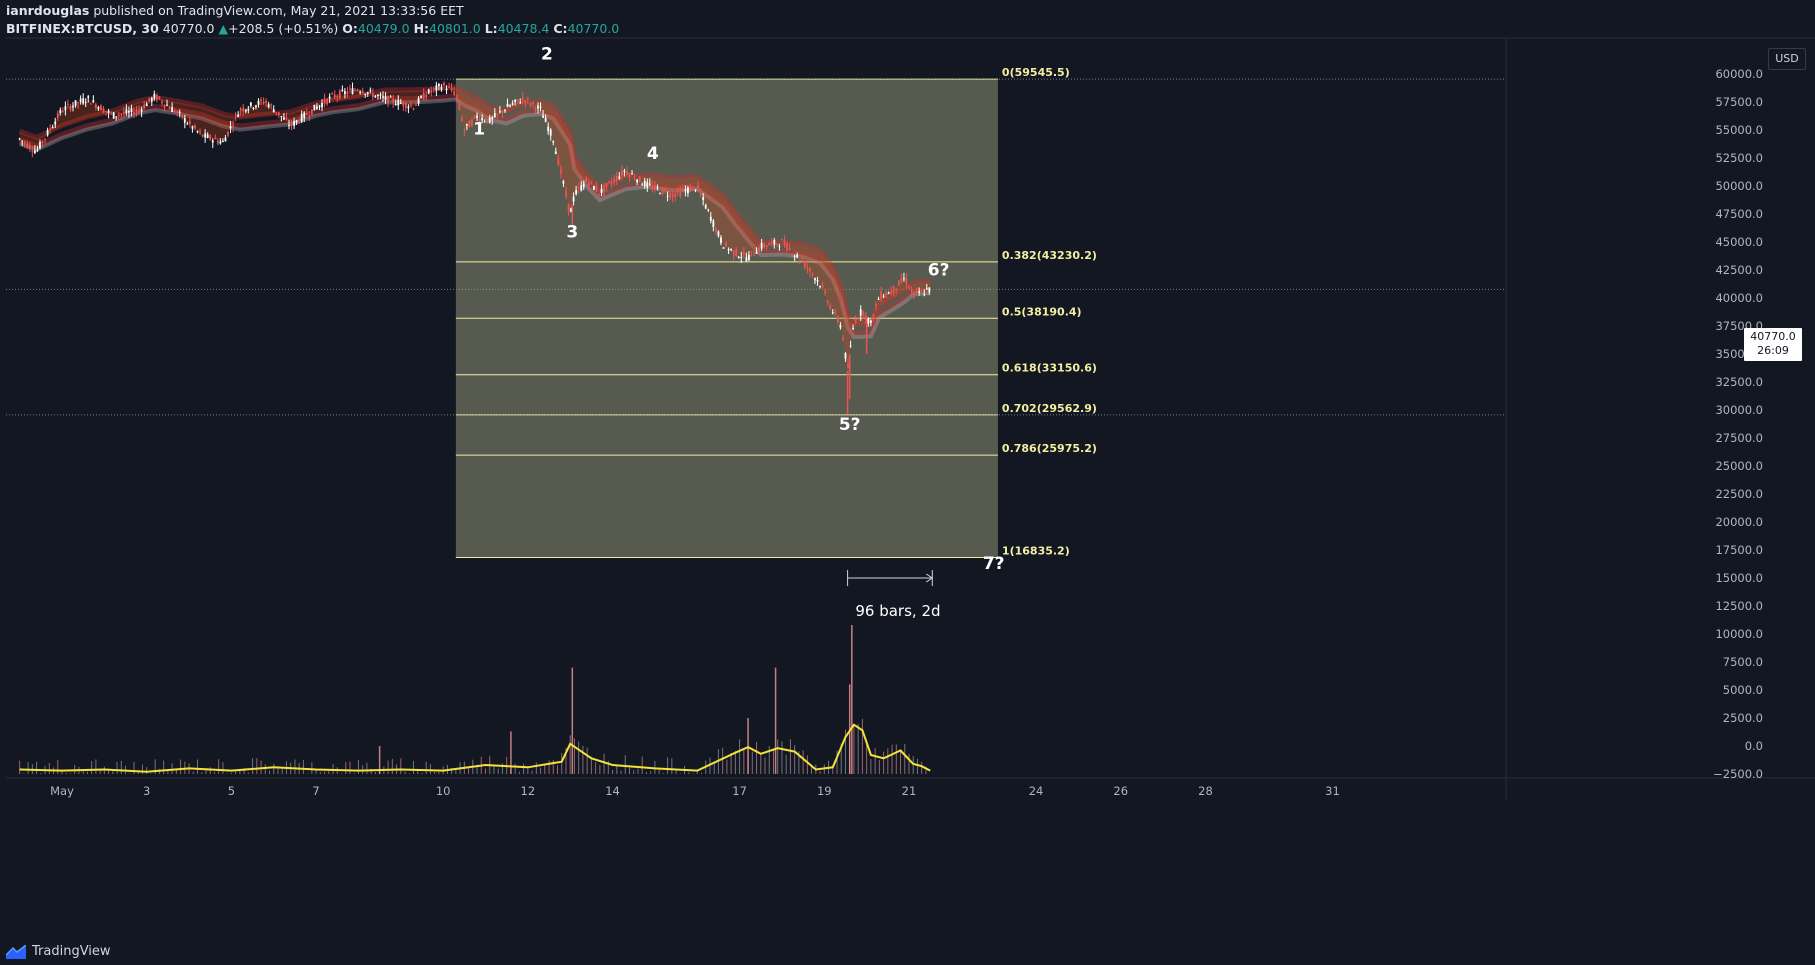  What do you see at coordinates (479, 129) in the screenshot?
I see `wave-label: 1` at bounding box center [479, 129].